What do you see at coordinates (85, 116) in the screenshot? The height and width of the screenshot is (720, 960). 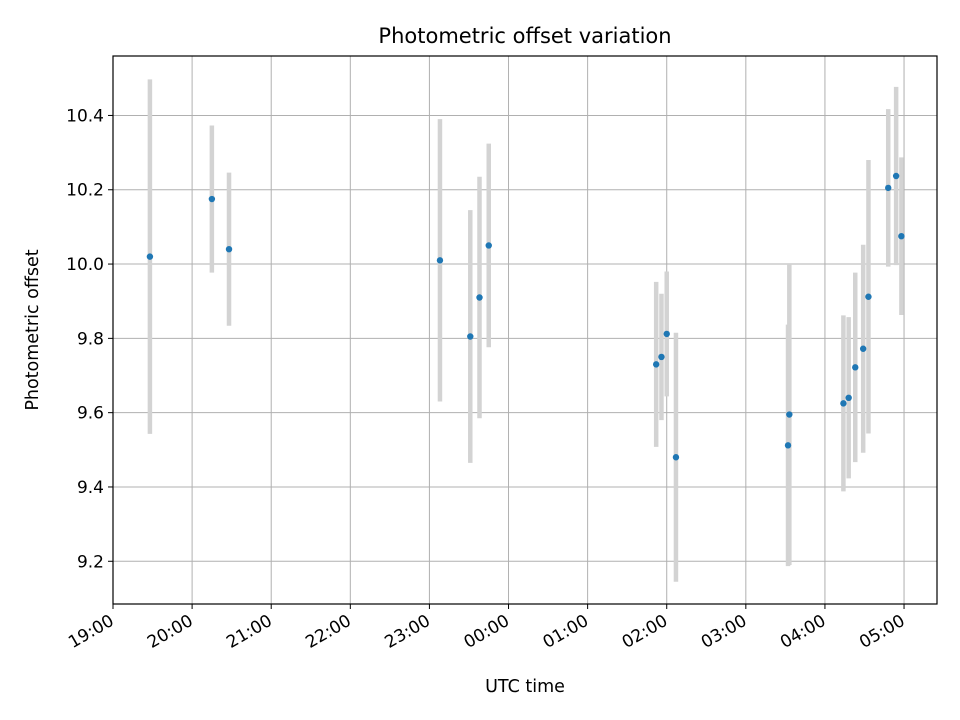 I see `y-tick-label: 10.4` at bounding box center [85, 116].